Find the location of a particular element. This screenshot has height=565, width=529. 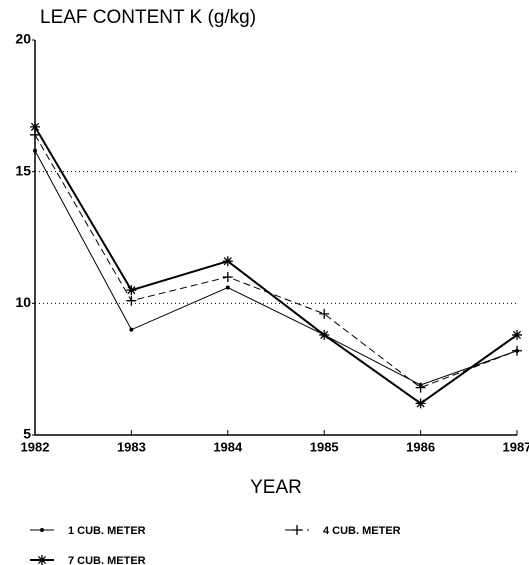

x-tick-label: 1987 is located at coordinates (516, 446).